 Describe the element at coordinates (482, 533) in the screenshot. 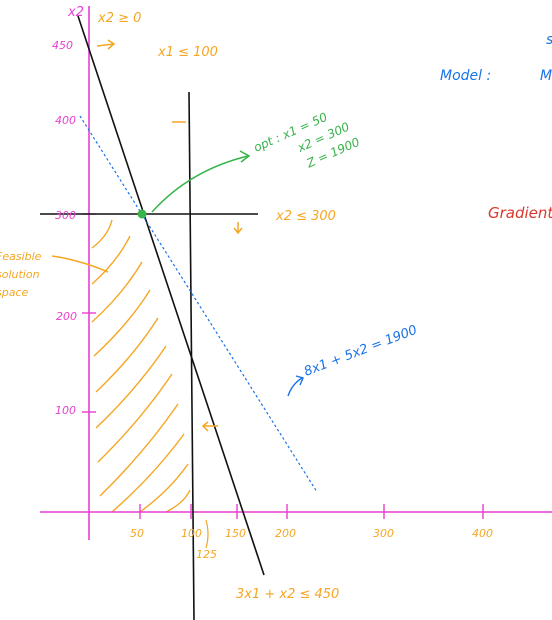

I see `x-tick-label-400: 400` at that location.